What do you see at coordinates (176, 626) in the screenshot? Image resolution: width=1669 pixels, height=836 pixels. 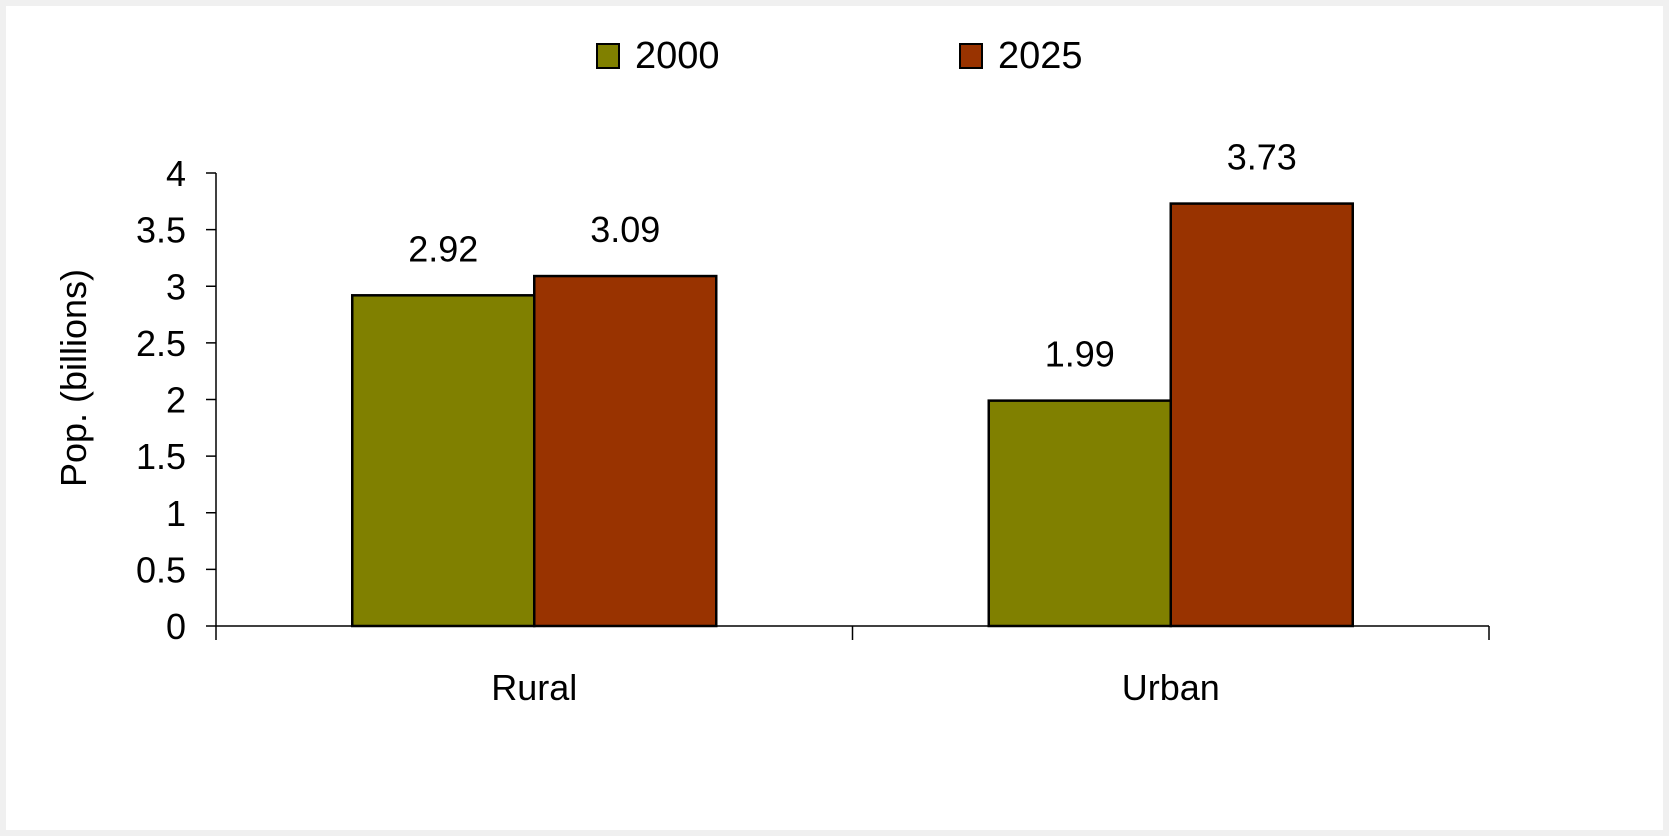 I see `y-tick-label: 0` at bounding box center [176, 626].